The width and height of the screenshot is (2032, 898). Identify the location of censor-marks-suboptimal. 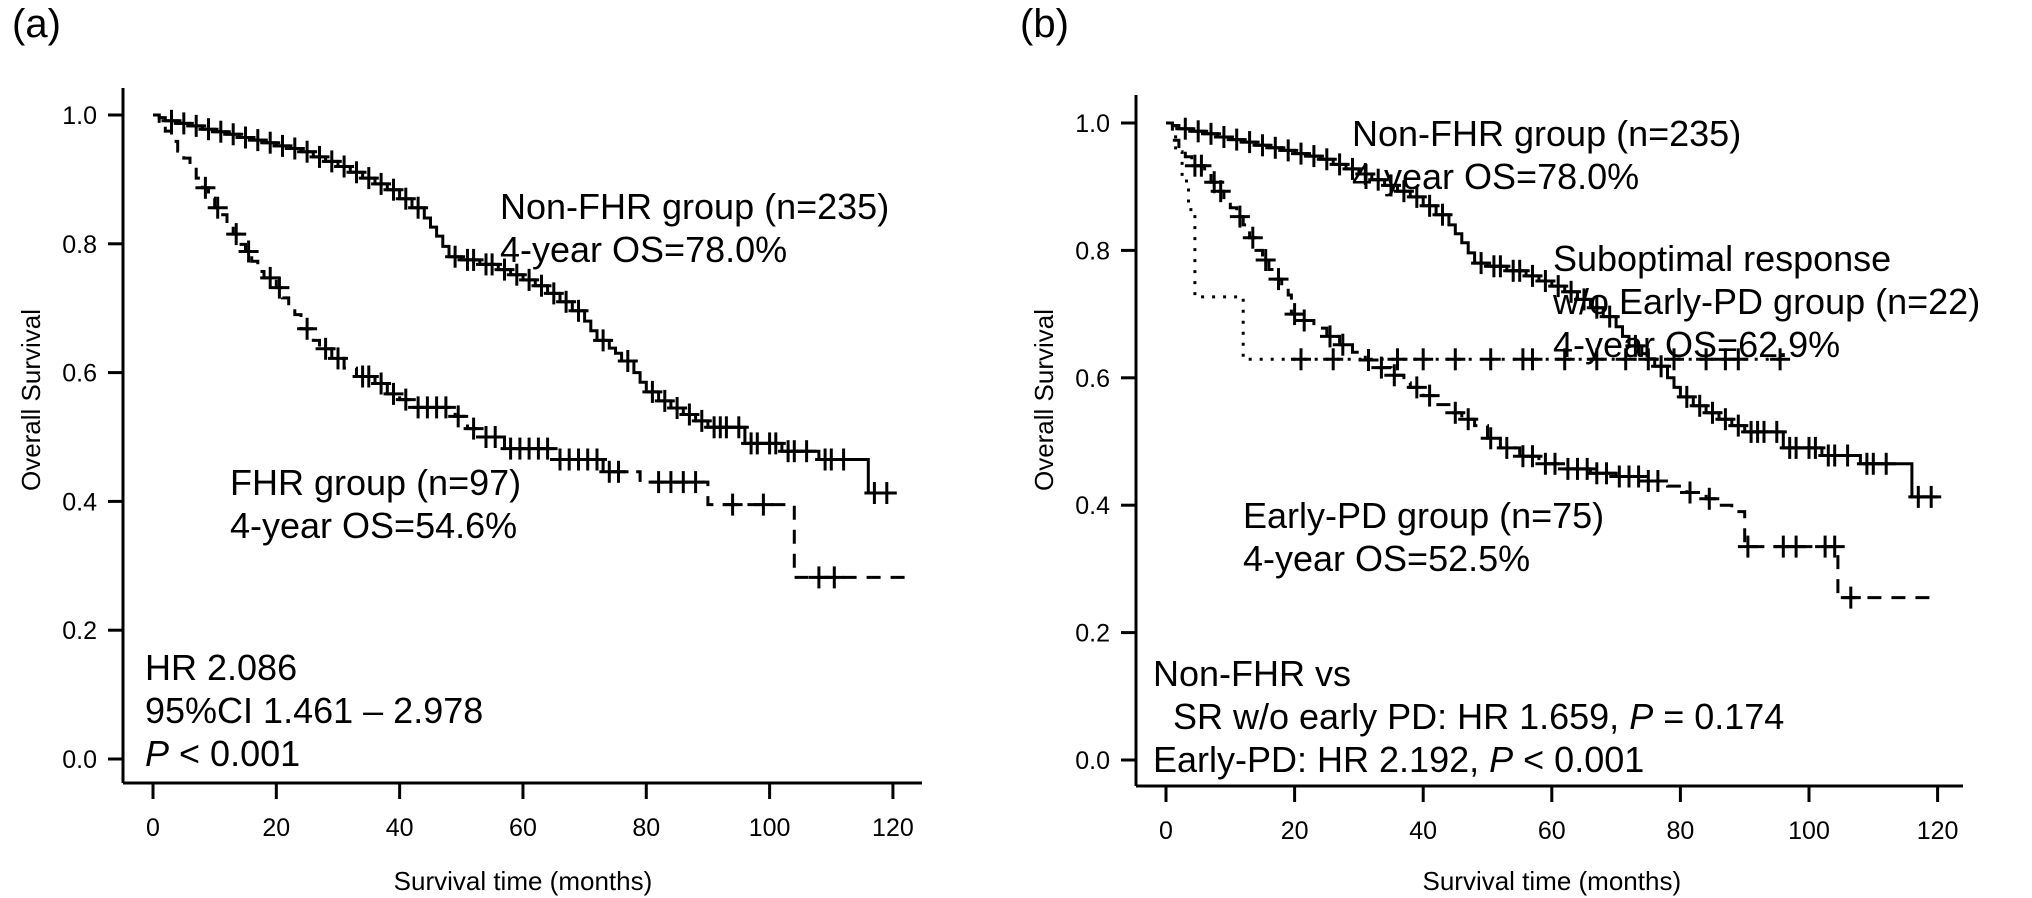
(1541, 359).